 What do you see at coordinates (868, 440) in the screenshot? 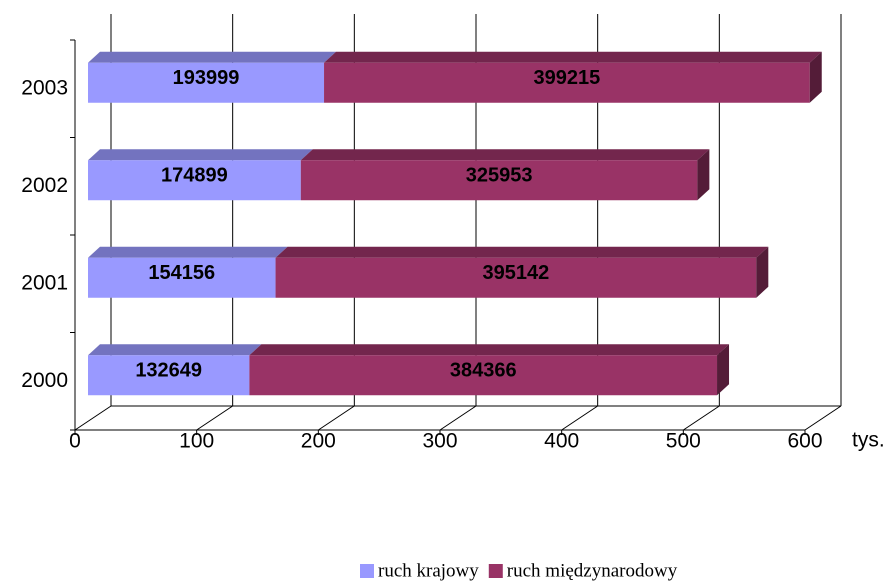
I see `x-axis-label: tys.` at bounding box center [868, 440].